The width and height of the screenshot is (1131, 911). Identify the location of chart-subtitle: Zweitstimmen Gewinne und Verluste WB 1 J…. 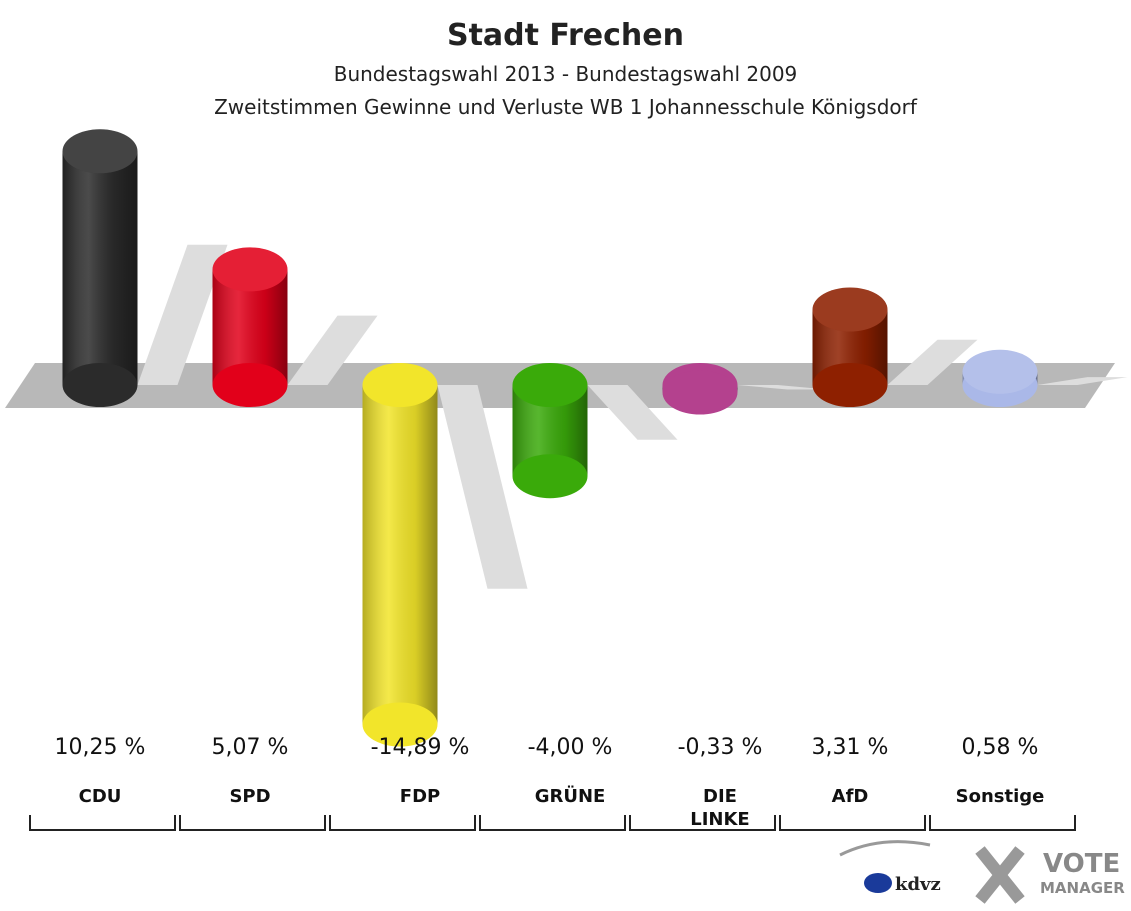
(565, 107).